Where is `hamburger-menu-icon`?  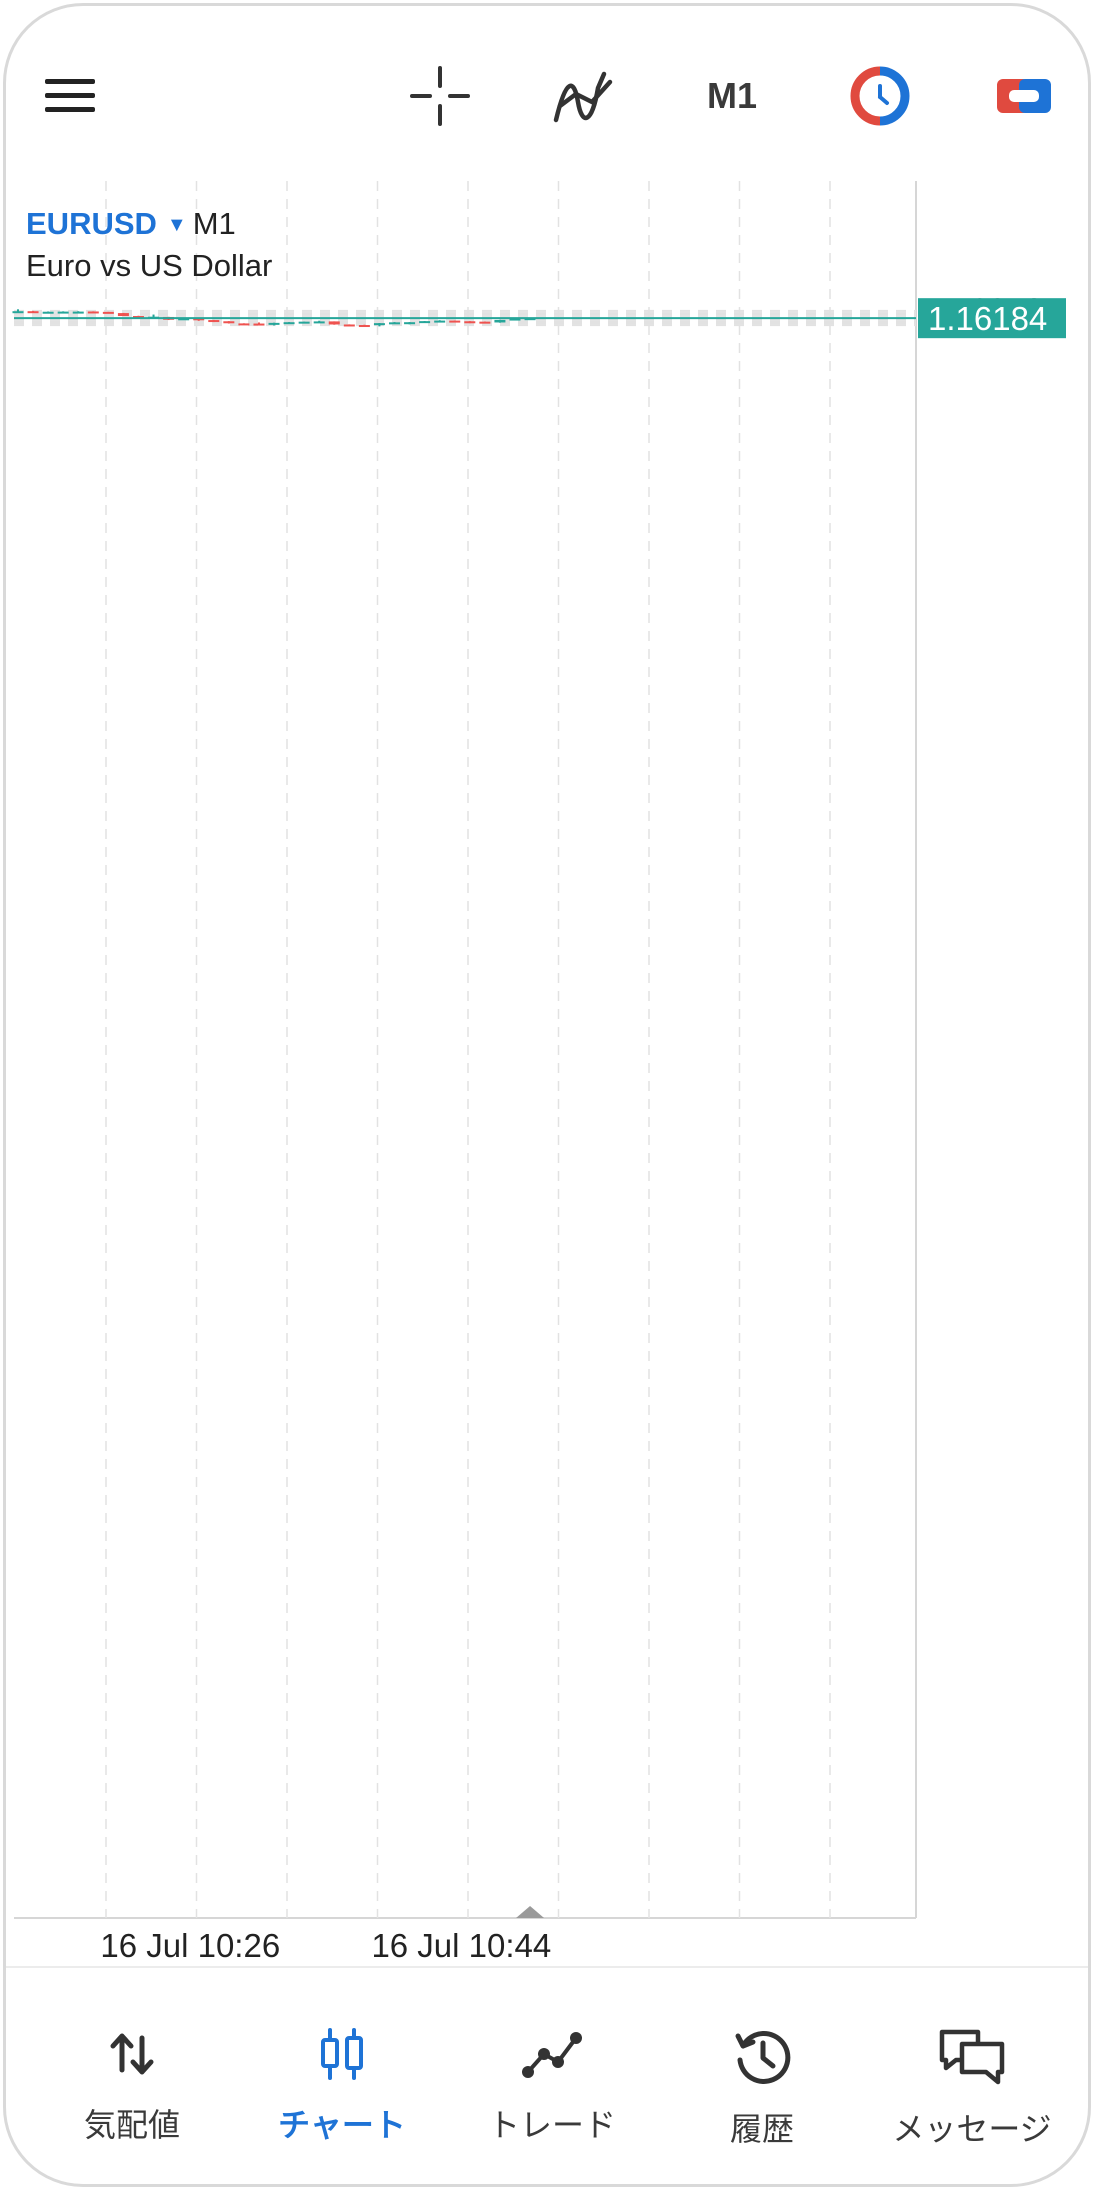 hamburger-menu-icon is located at coordinates (70, 96).